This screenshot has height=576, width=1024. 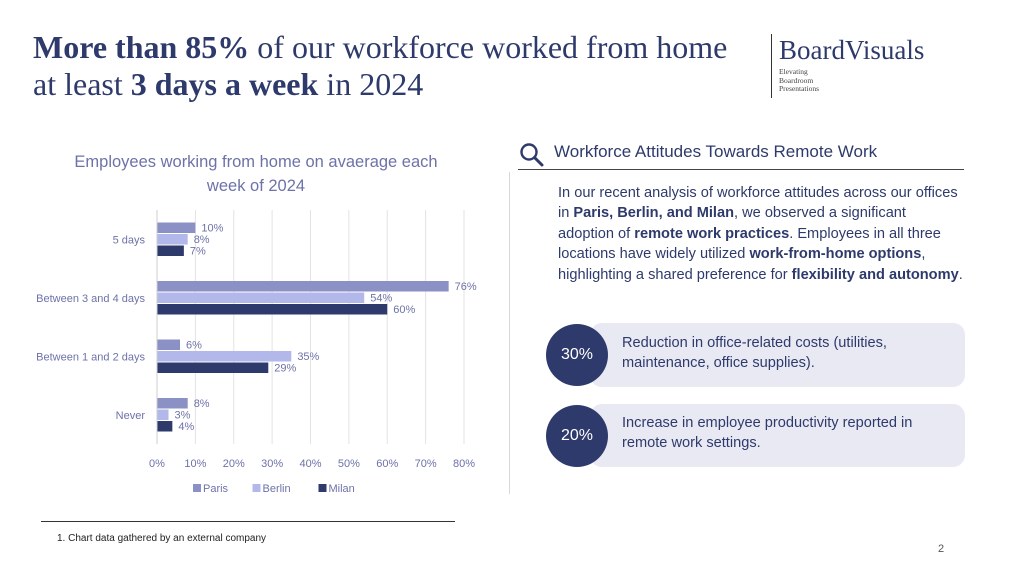 What do you see at coordinates (310, 464) in the screenshot?
I see `x-tick-label: 40%` at bounding box center [310, 464].